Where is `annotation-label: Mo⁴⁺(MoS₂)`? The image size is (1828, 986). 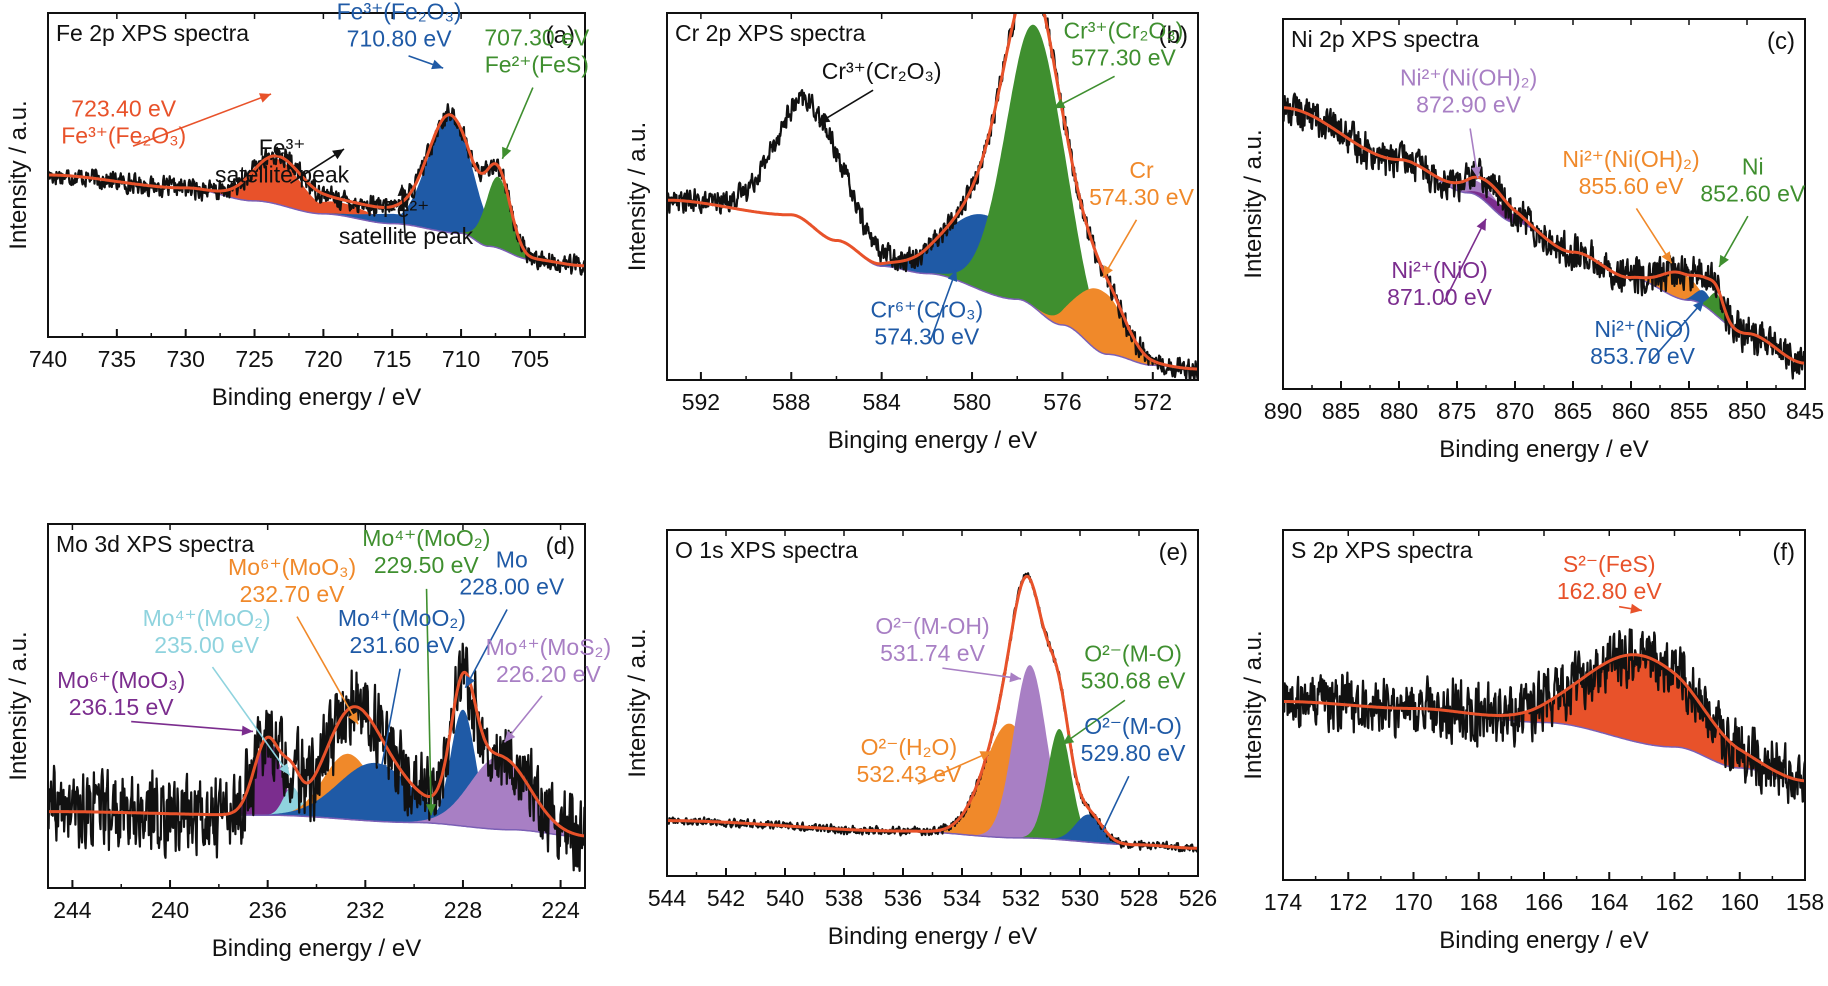
annotation-label: Mo⁴⁺(MoS₂) is located at coordinates (549, 647).